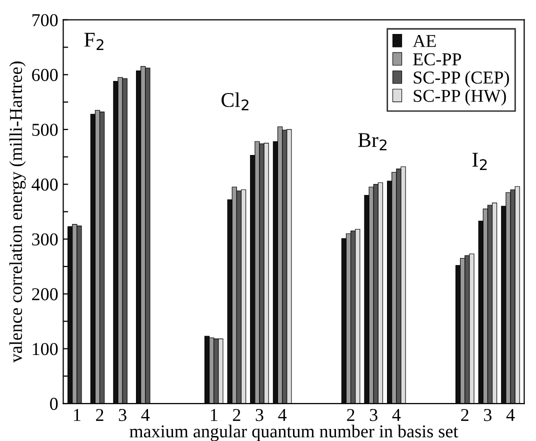 This screenshot has height=441, width=536. Describe the element at coordinates (94, 41) in the screenshot. I see `annotation: F$_{2}$` at that location.